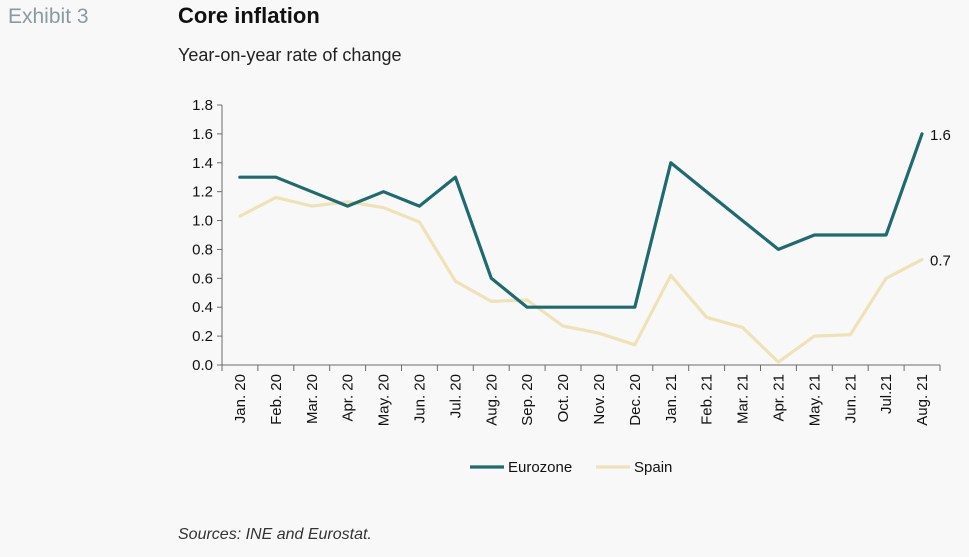 This screenshot has height=557, width=969. I want to click on y-tick-label: 0.4, so click(202, 307).